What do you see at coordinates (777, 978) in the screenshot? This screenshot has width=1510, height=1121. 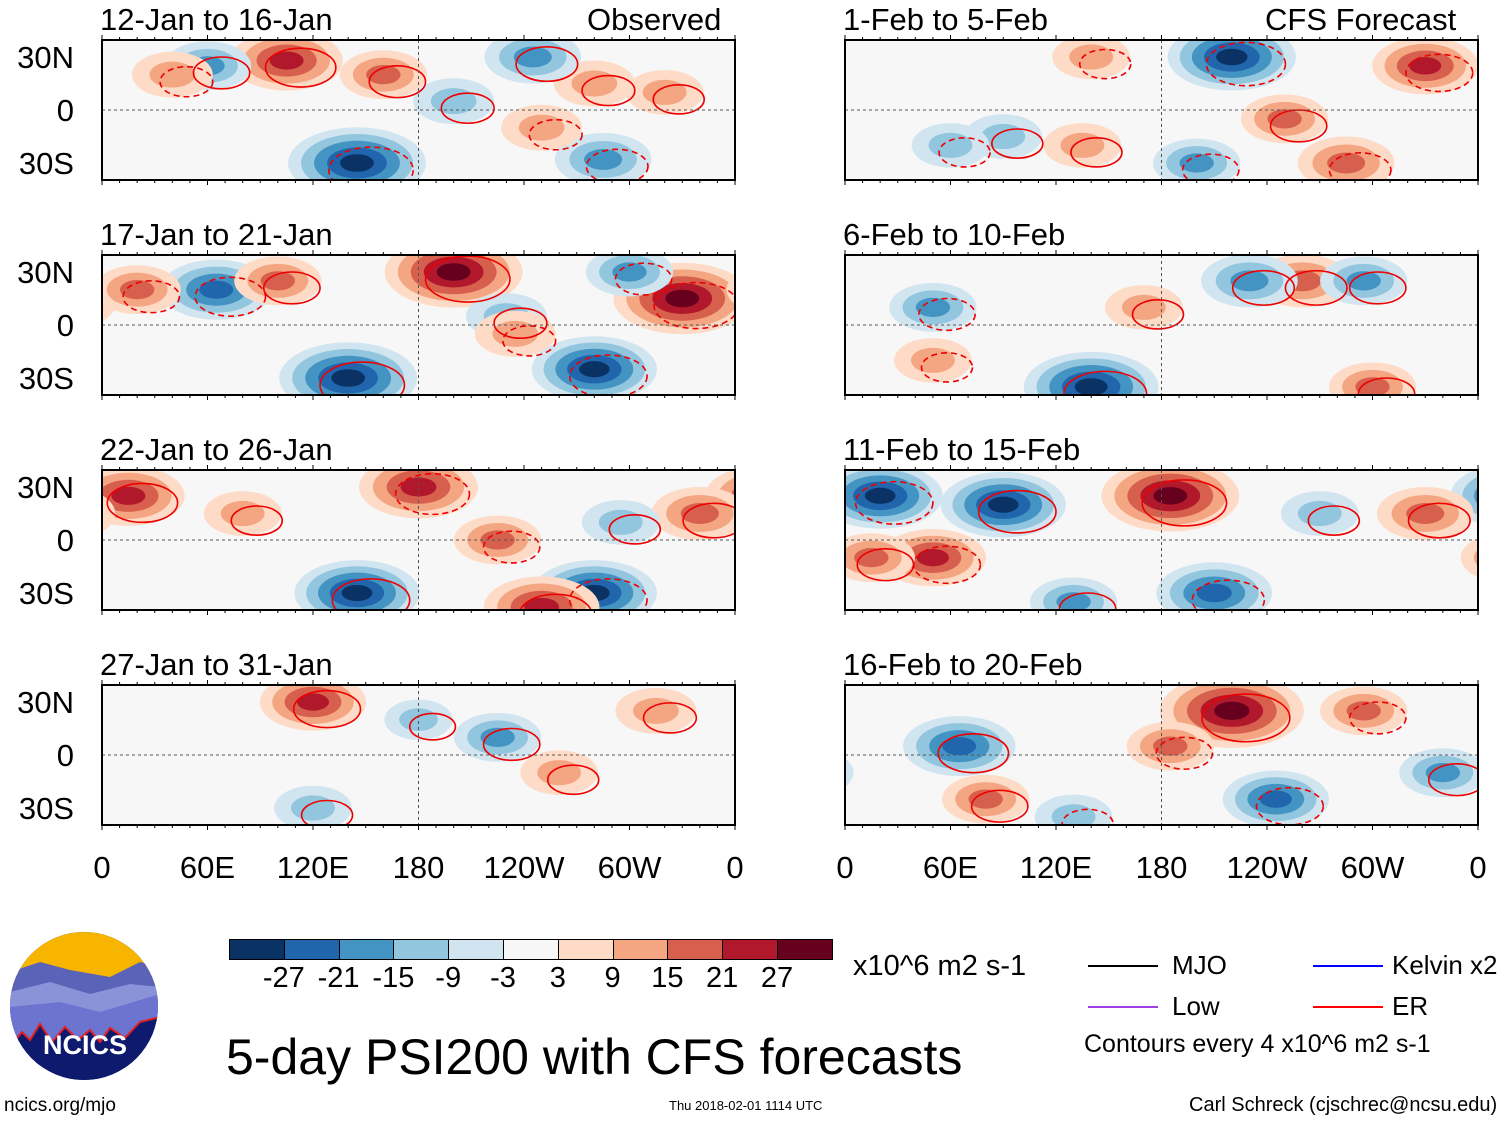 I see `colorbar-label: 27` at bounding box center [777, 978].